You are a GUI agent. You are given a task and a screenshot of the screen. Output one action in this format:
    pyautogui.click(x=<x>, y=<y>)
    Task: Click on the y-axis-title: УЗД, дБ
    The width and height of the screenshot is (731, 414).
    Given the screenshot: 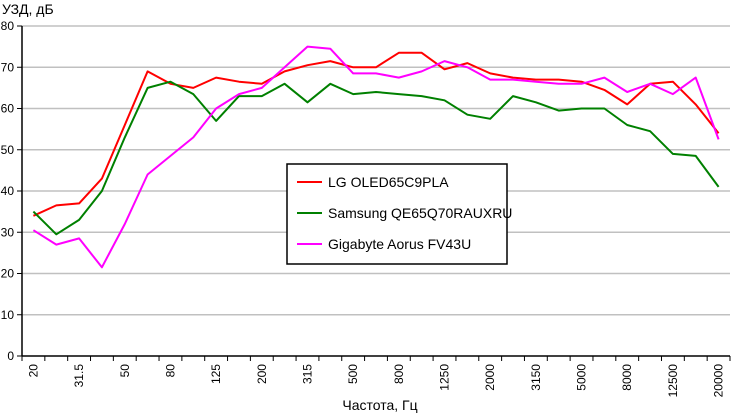 What is the action you would take?
    pyautogui.click(x=28, y=9)
    